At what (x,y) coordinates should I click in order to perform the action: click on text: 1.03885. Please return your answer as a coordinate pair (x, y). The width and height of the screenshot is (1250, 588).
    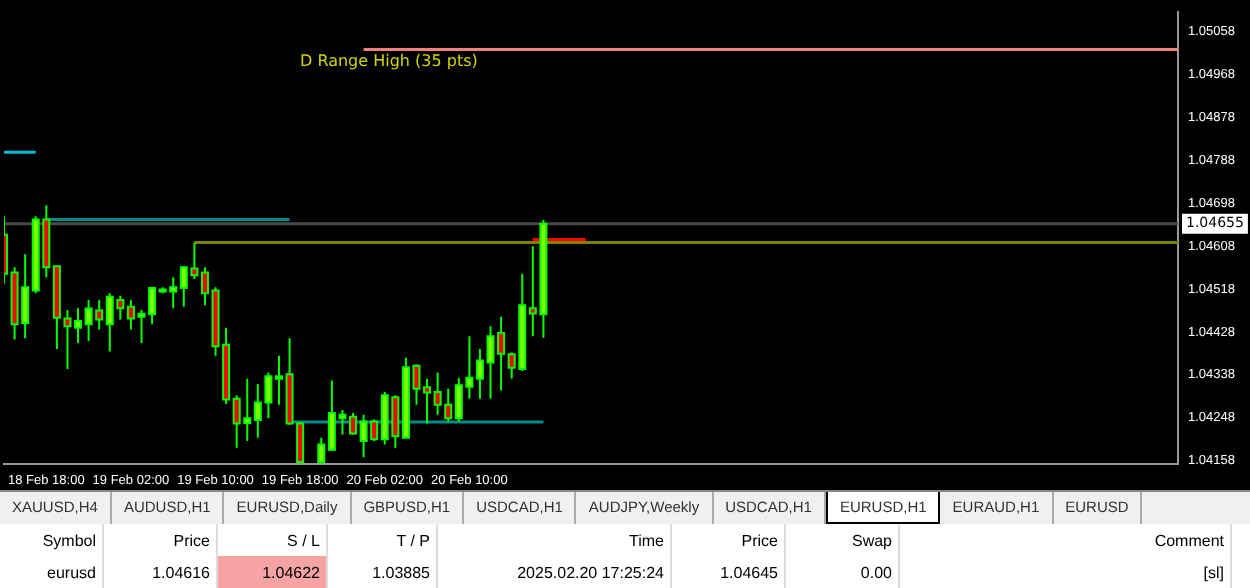
    Looking at the image, I should click on (382, 572).